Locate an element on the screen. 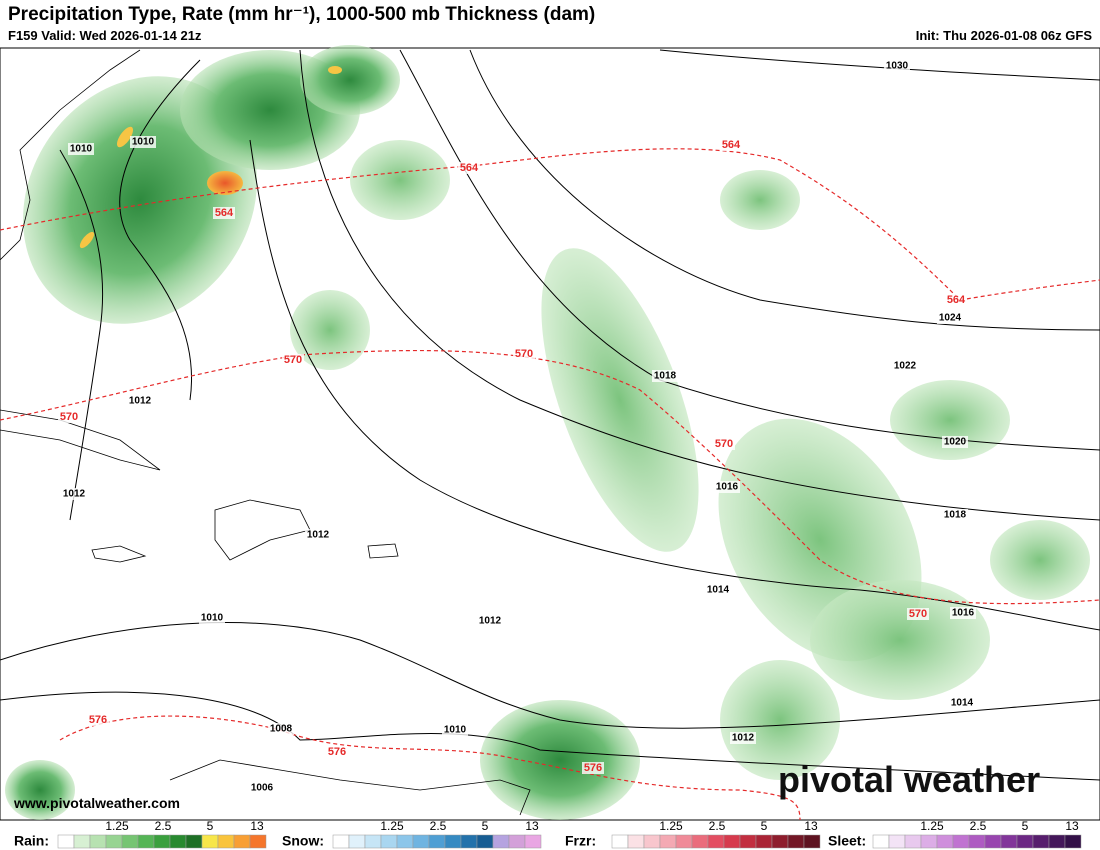 Image resolution: width=1100 pixels, height=850 pixels. watermark: www.pivotalweather.com is located at coordinates (96, 803).